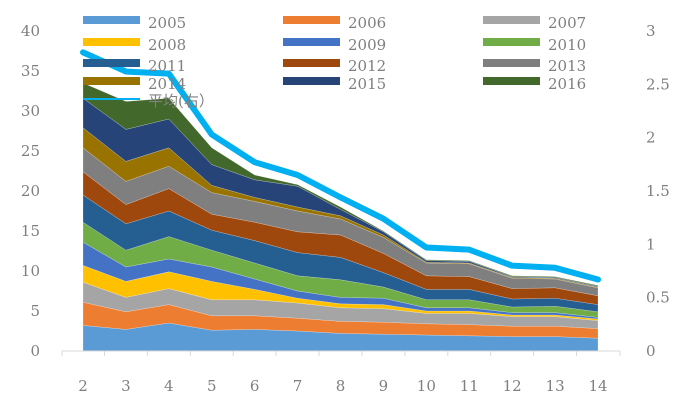  Describe the element at coordinates (658, 191) in the screenshot. I see `right-y-tick-label: 1.5` at that location.